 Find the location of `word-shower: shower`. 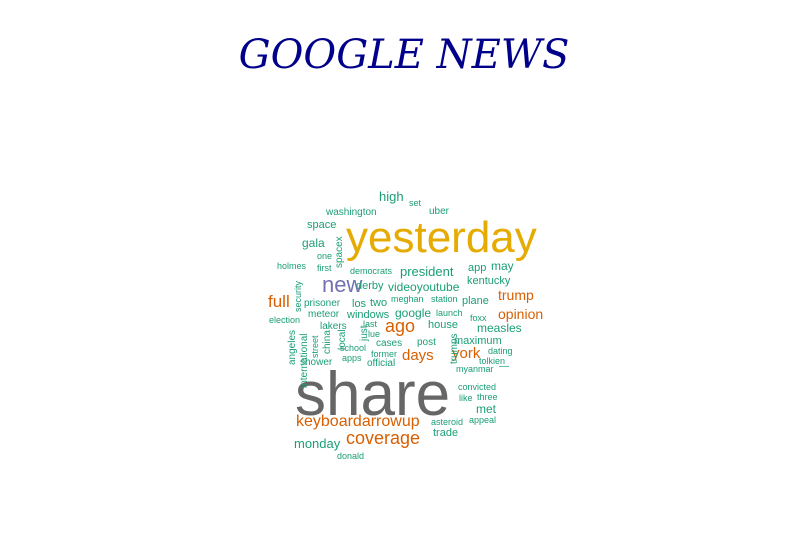

word-shower: shower is located at coordinates (316, 362).